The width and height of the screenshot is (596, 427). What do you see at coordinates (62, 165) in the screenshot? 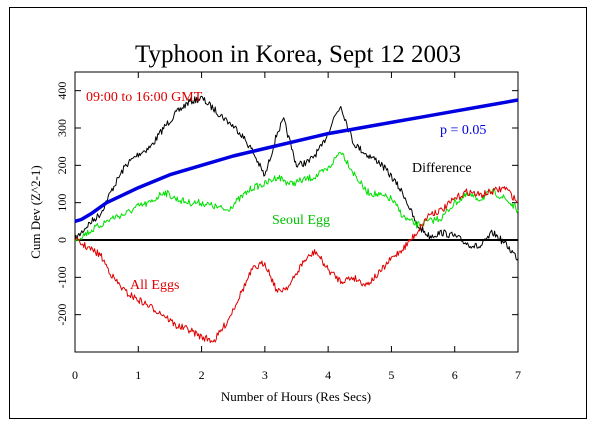
I see `y-tick-label: 200` at bounding box center [62, 165].